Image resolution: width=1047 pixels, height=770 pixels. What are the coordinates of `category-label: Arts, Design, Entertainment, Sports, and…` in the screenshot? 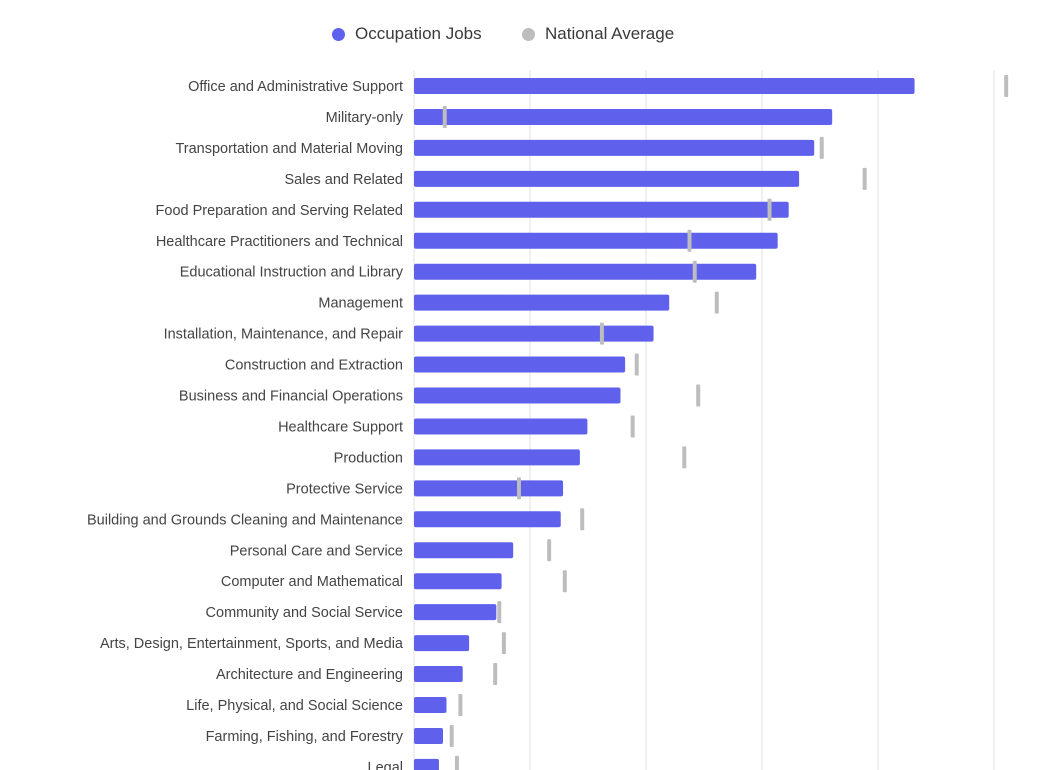 It's located at (252, 644).